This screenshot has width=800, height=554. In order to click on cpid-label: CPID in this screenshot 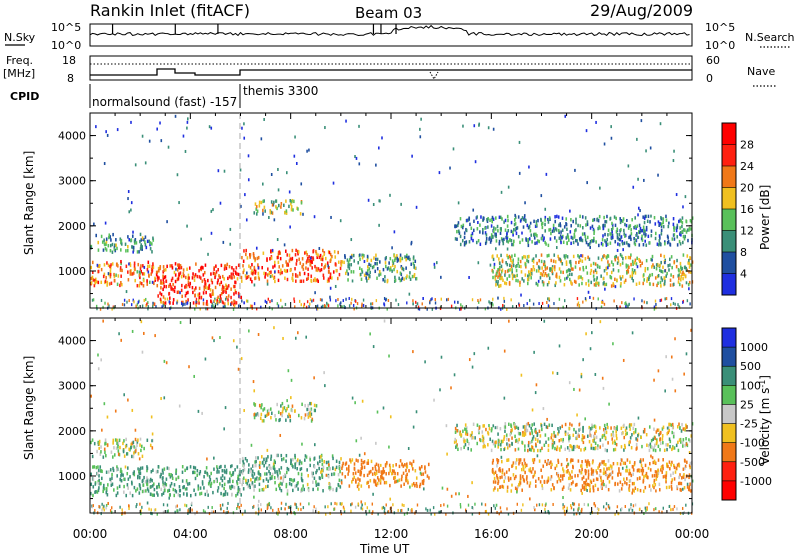, I will do `click(24, 96)`.